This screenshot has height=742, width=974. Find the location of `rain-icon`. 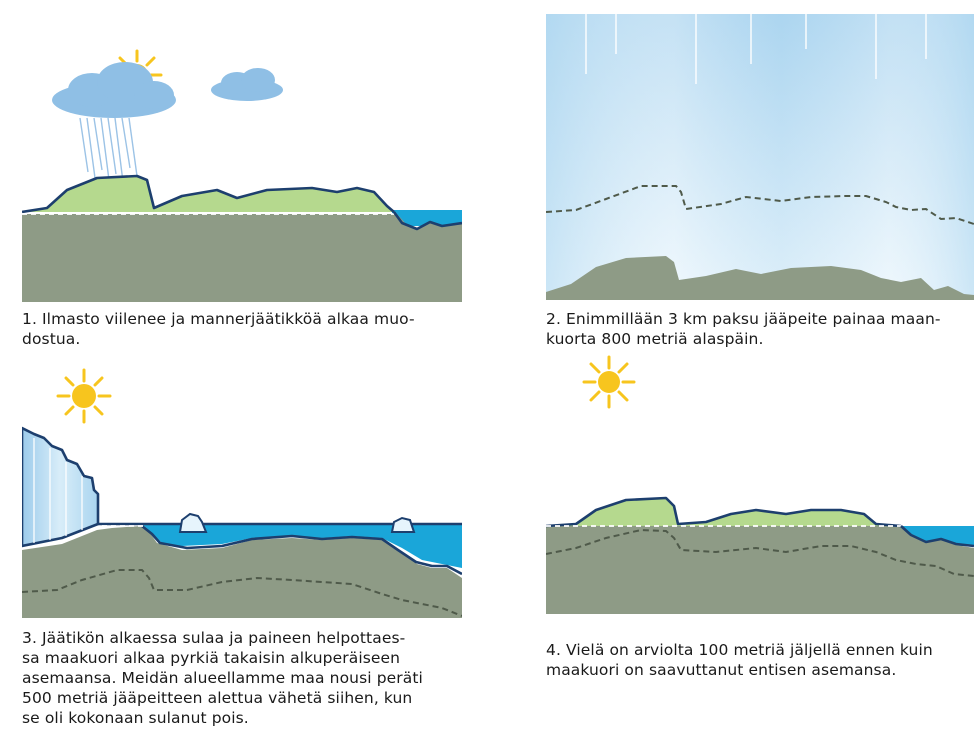

rain-icon is located at coordinates (108, 150).